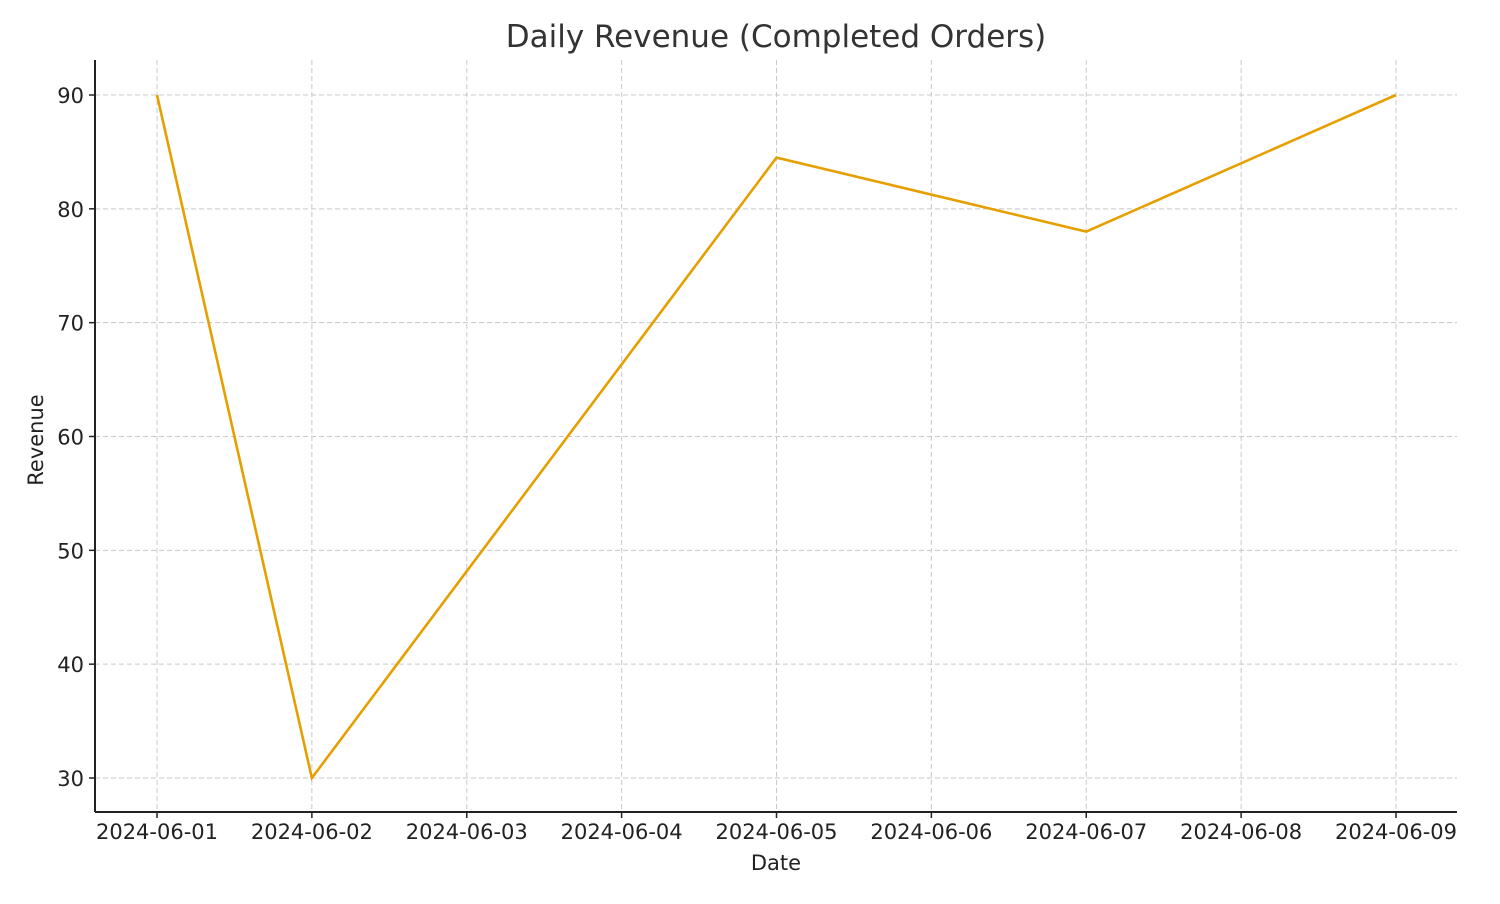 This screenshot has width=1500, height=904. What do you see at coordinates (157, 832) in the screenshot?
I see `x-tick-label: 2024-06-01` at bounding box center [157, 832].